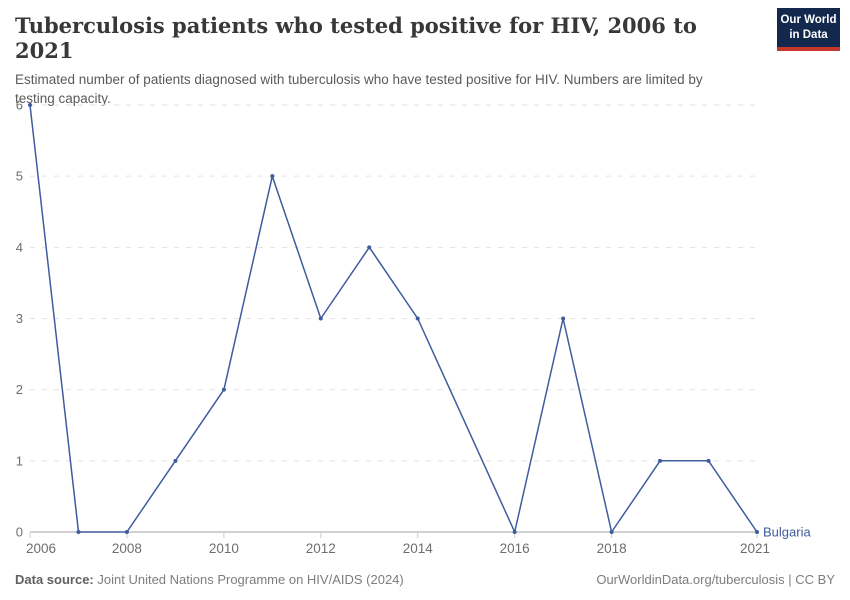  I want to click on x-tick-label: 2014, so click(418, 548).